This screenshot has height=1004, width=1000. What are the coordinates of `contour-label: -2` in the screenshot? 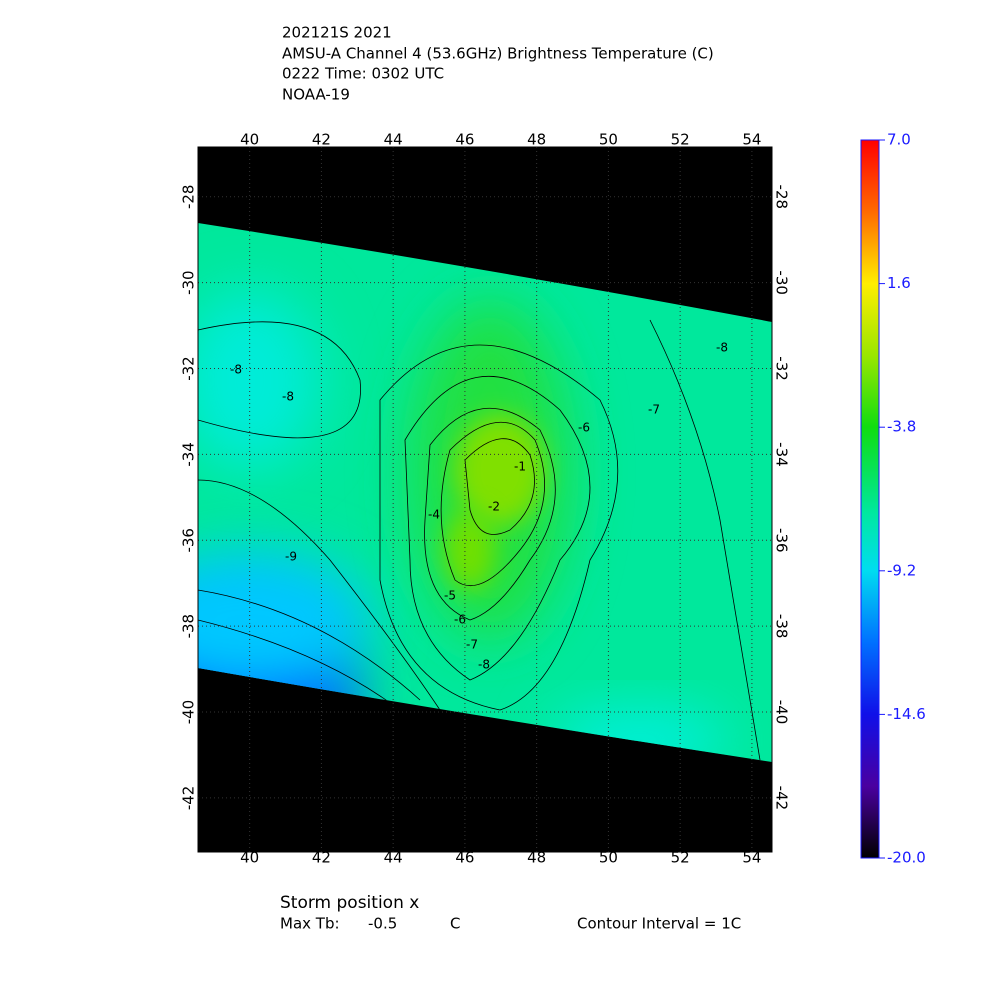 It's located at (494, 507).